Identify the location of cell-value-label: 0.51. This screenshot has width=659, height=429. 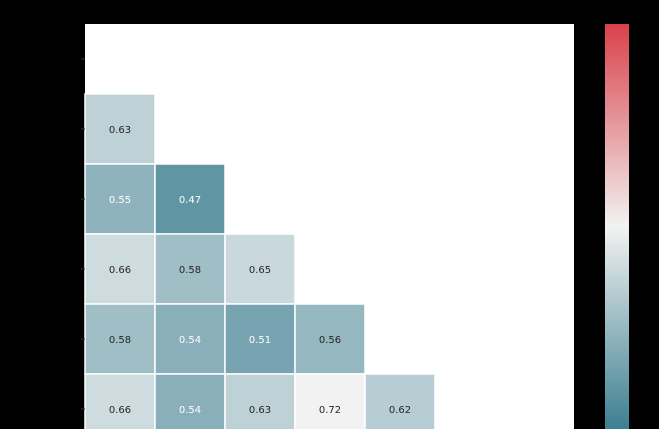
(260, 340).